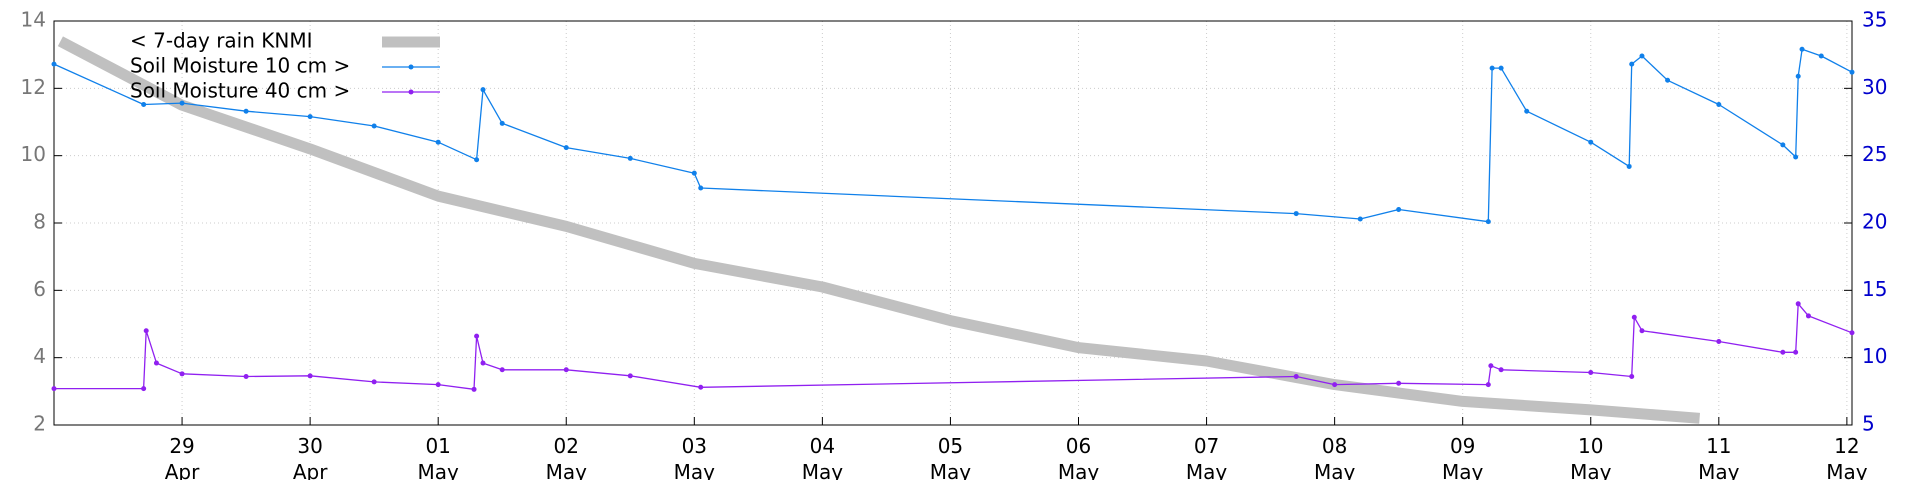 This screenshot has width=1920, height=480. What do you see at coordinates (33, 154) in the screenshot?
I see `y-tick-label: 10` at bounding box center [33, 154].